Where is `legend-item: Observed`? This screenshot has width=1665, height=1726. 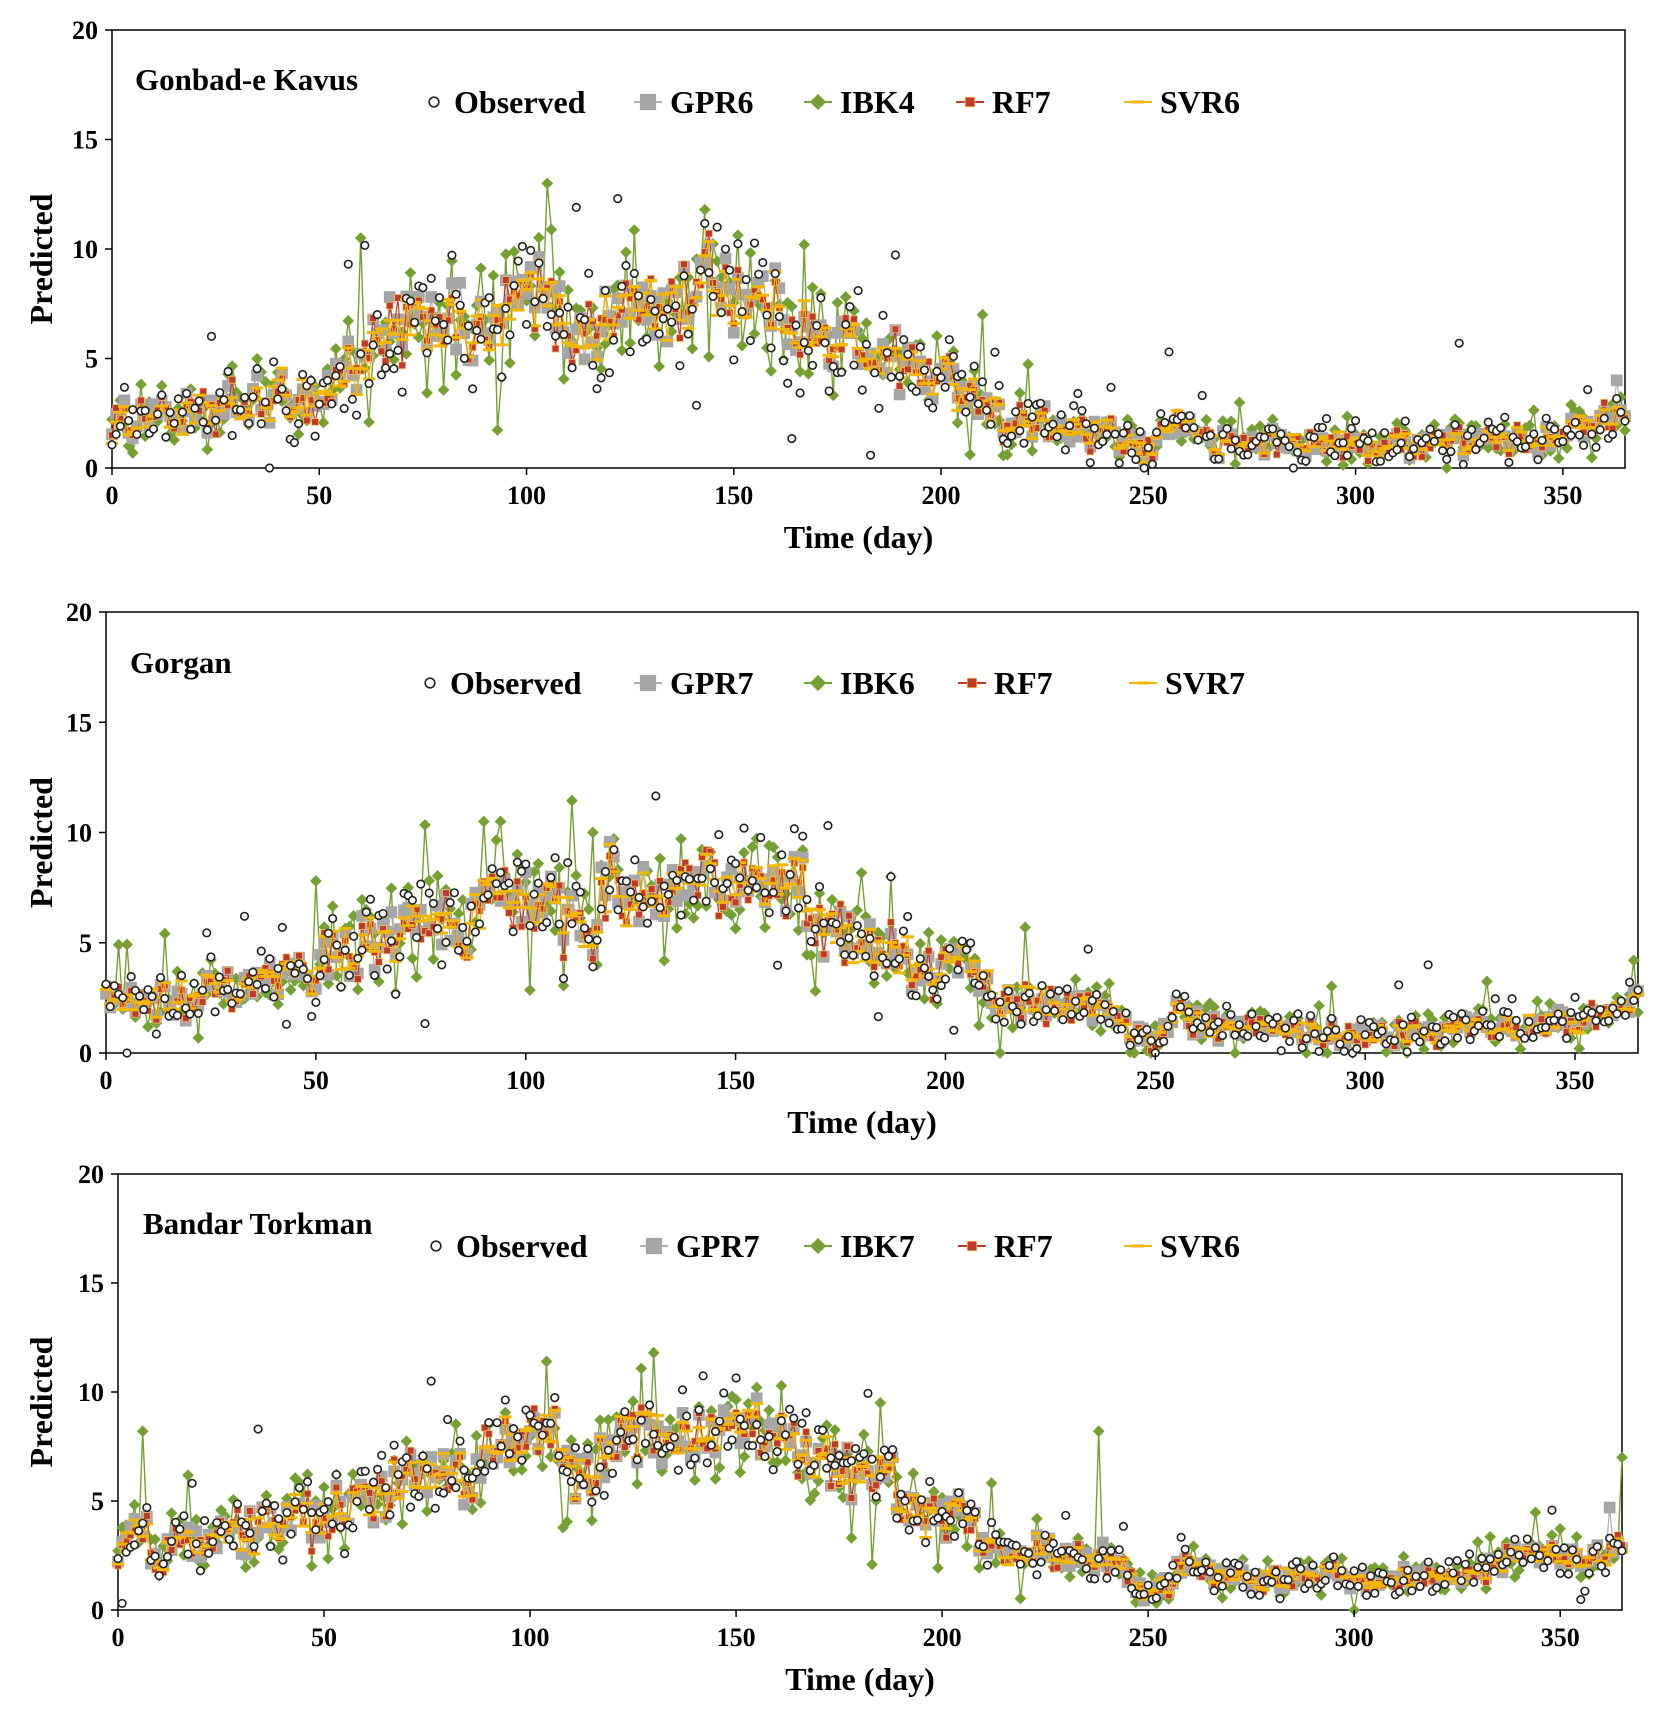 legend-item: Observed is located at coordinates (503, 683).